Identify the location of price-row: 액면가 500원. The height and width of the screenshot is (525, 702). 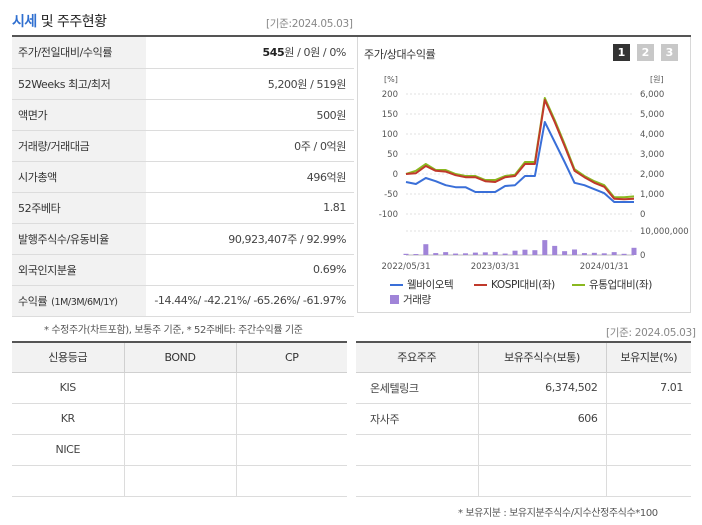
(183, 115).